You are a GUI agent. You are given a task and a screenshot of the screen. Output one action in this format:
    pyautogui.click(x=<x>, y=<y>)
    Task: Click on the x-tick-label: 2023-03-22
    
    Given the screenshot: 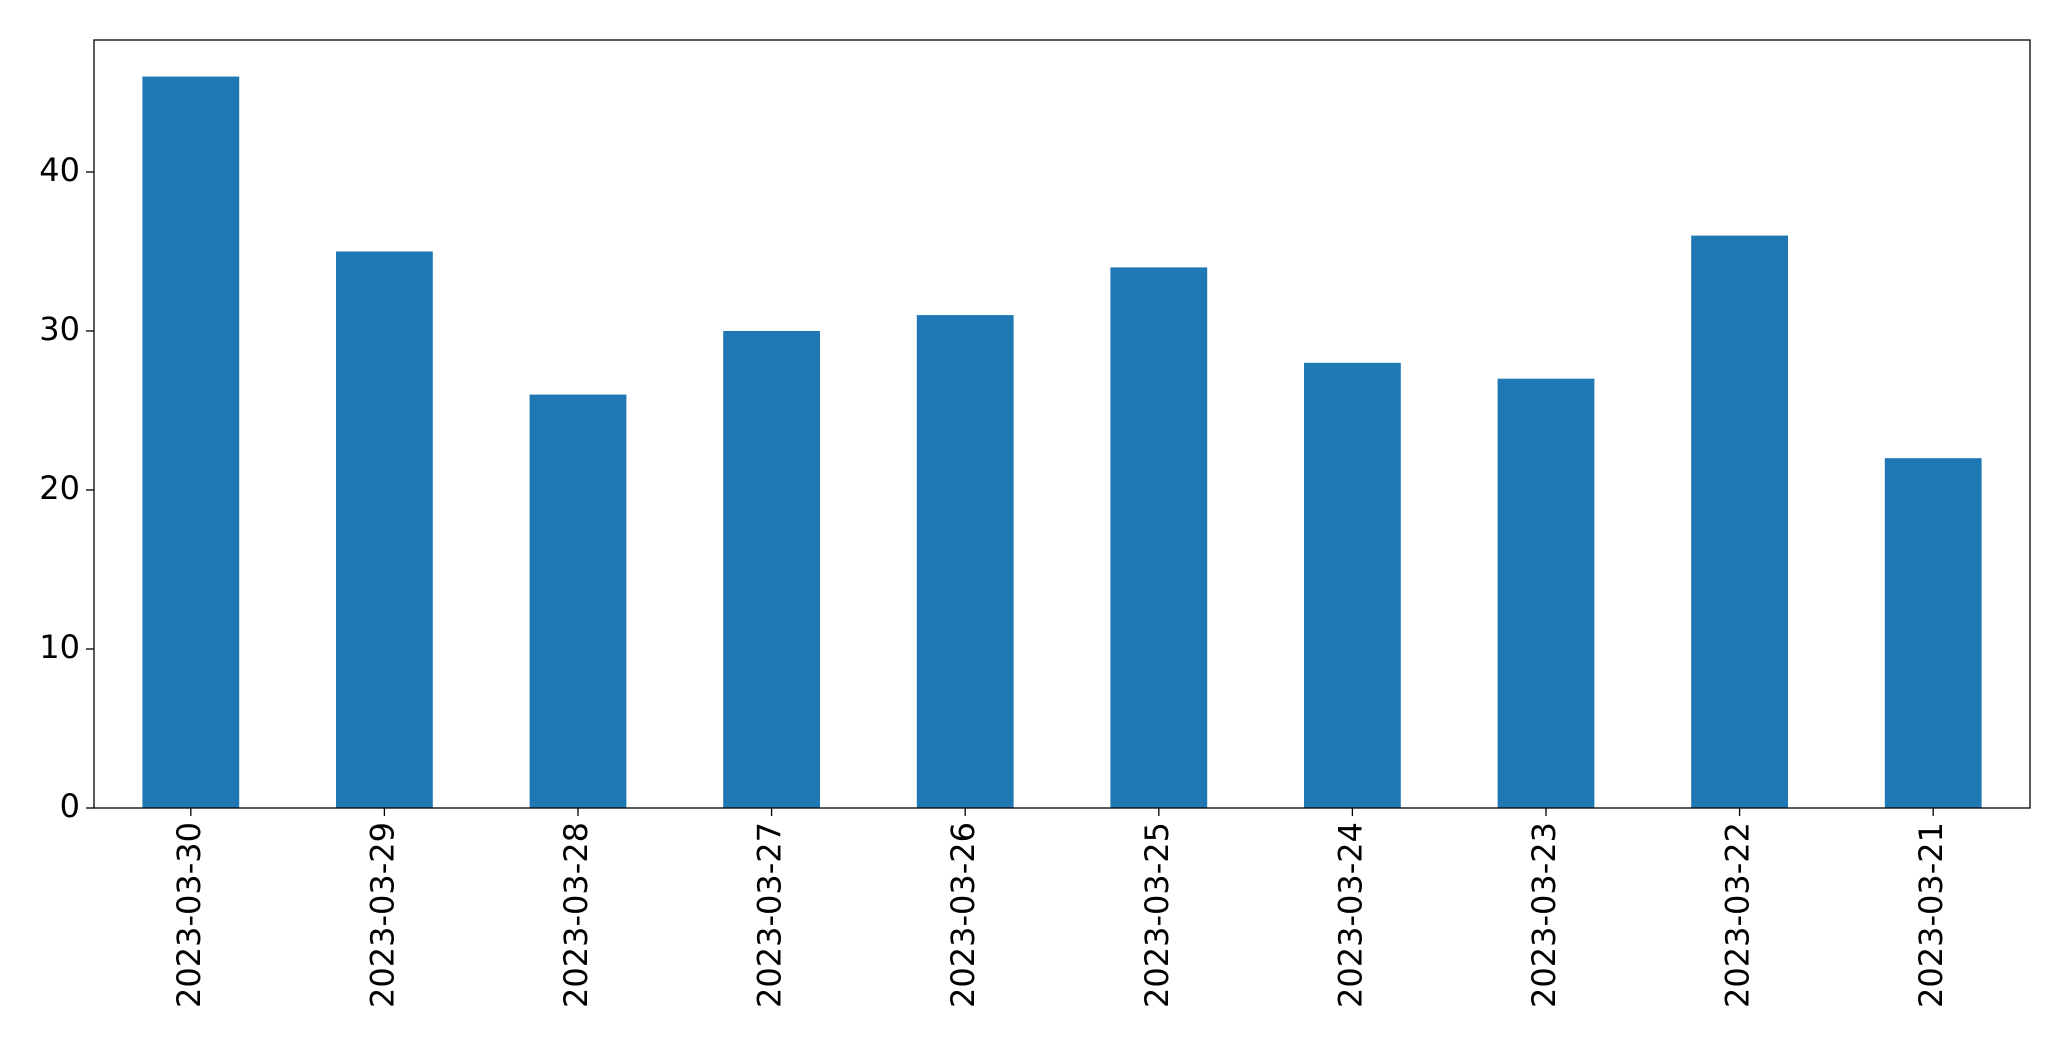 What is the action you would take?
    pyautogui.click(x=1738, y=915)
    